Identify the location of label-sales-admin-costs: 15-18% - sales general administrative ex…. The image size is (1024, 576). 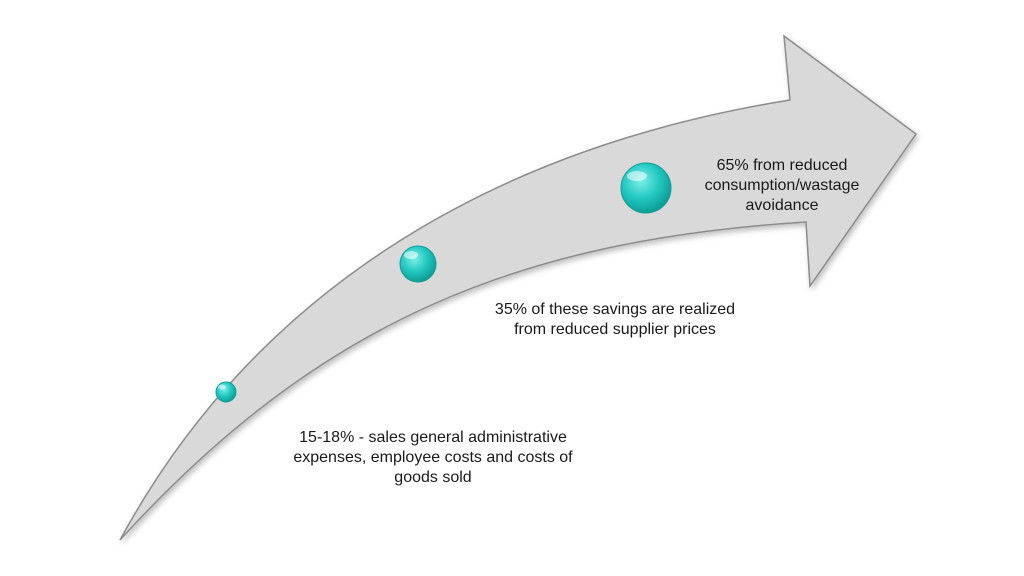
(433, 458).